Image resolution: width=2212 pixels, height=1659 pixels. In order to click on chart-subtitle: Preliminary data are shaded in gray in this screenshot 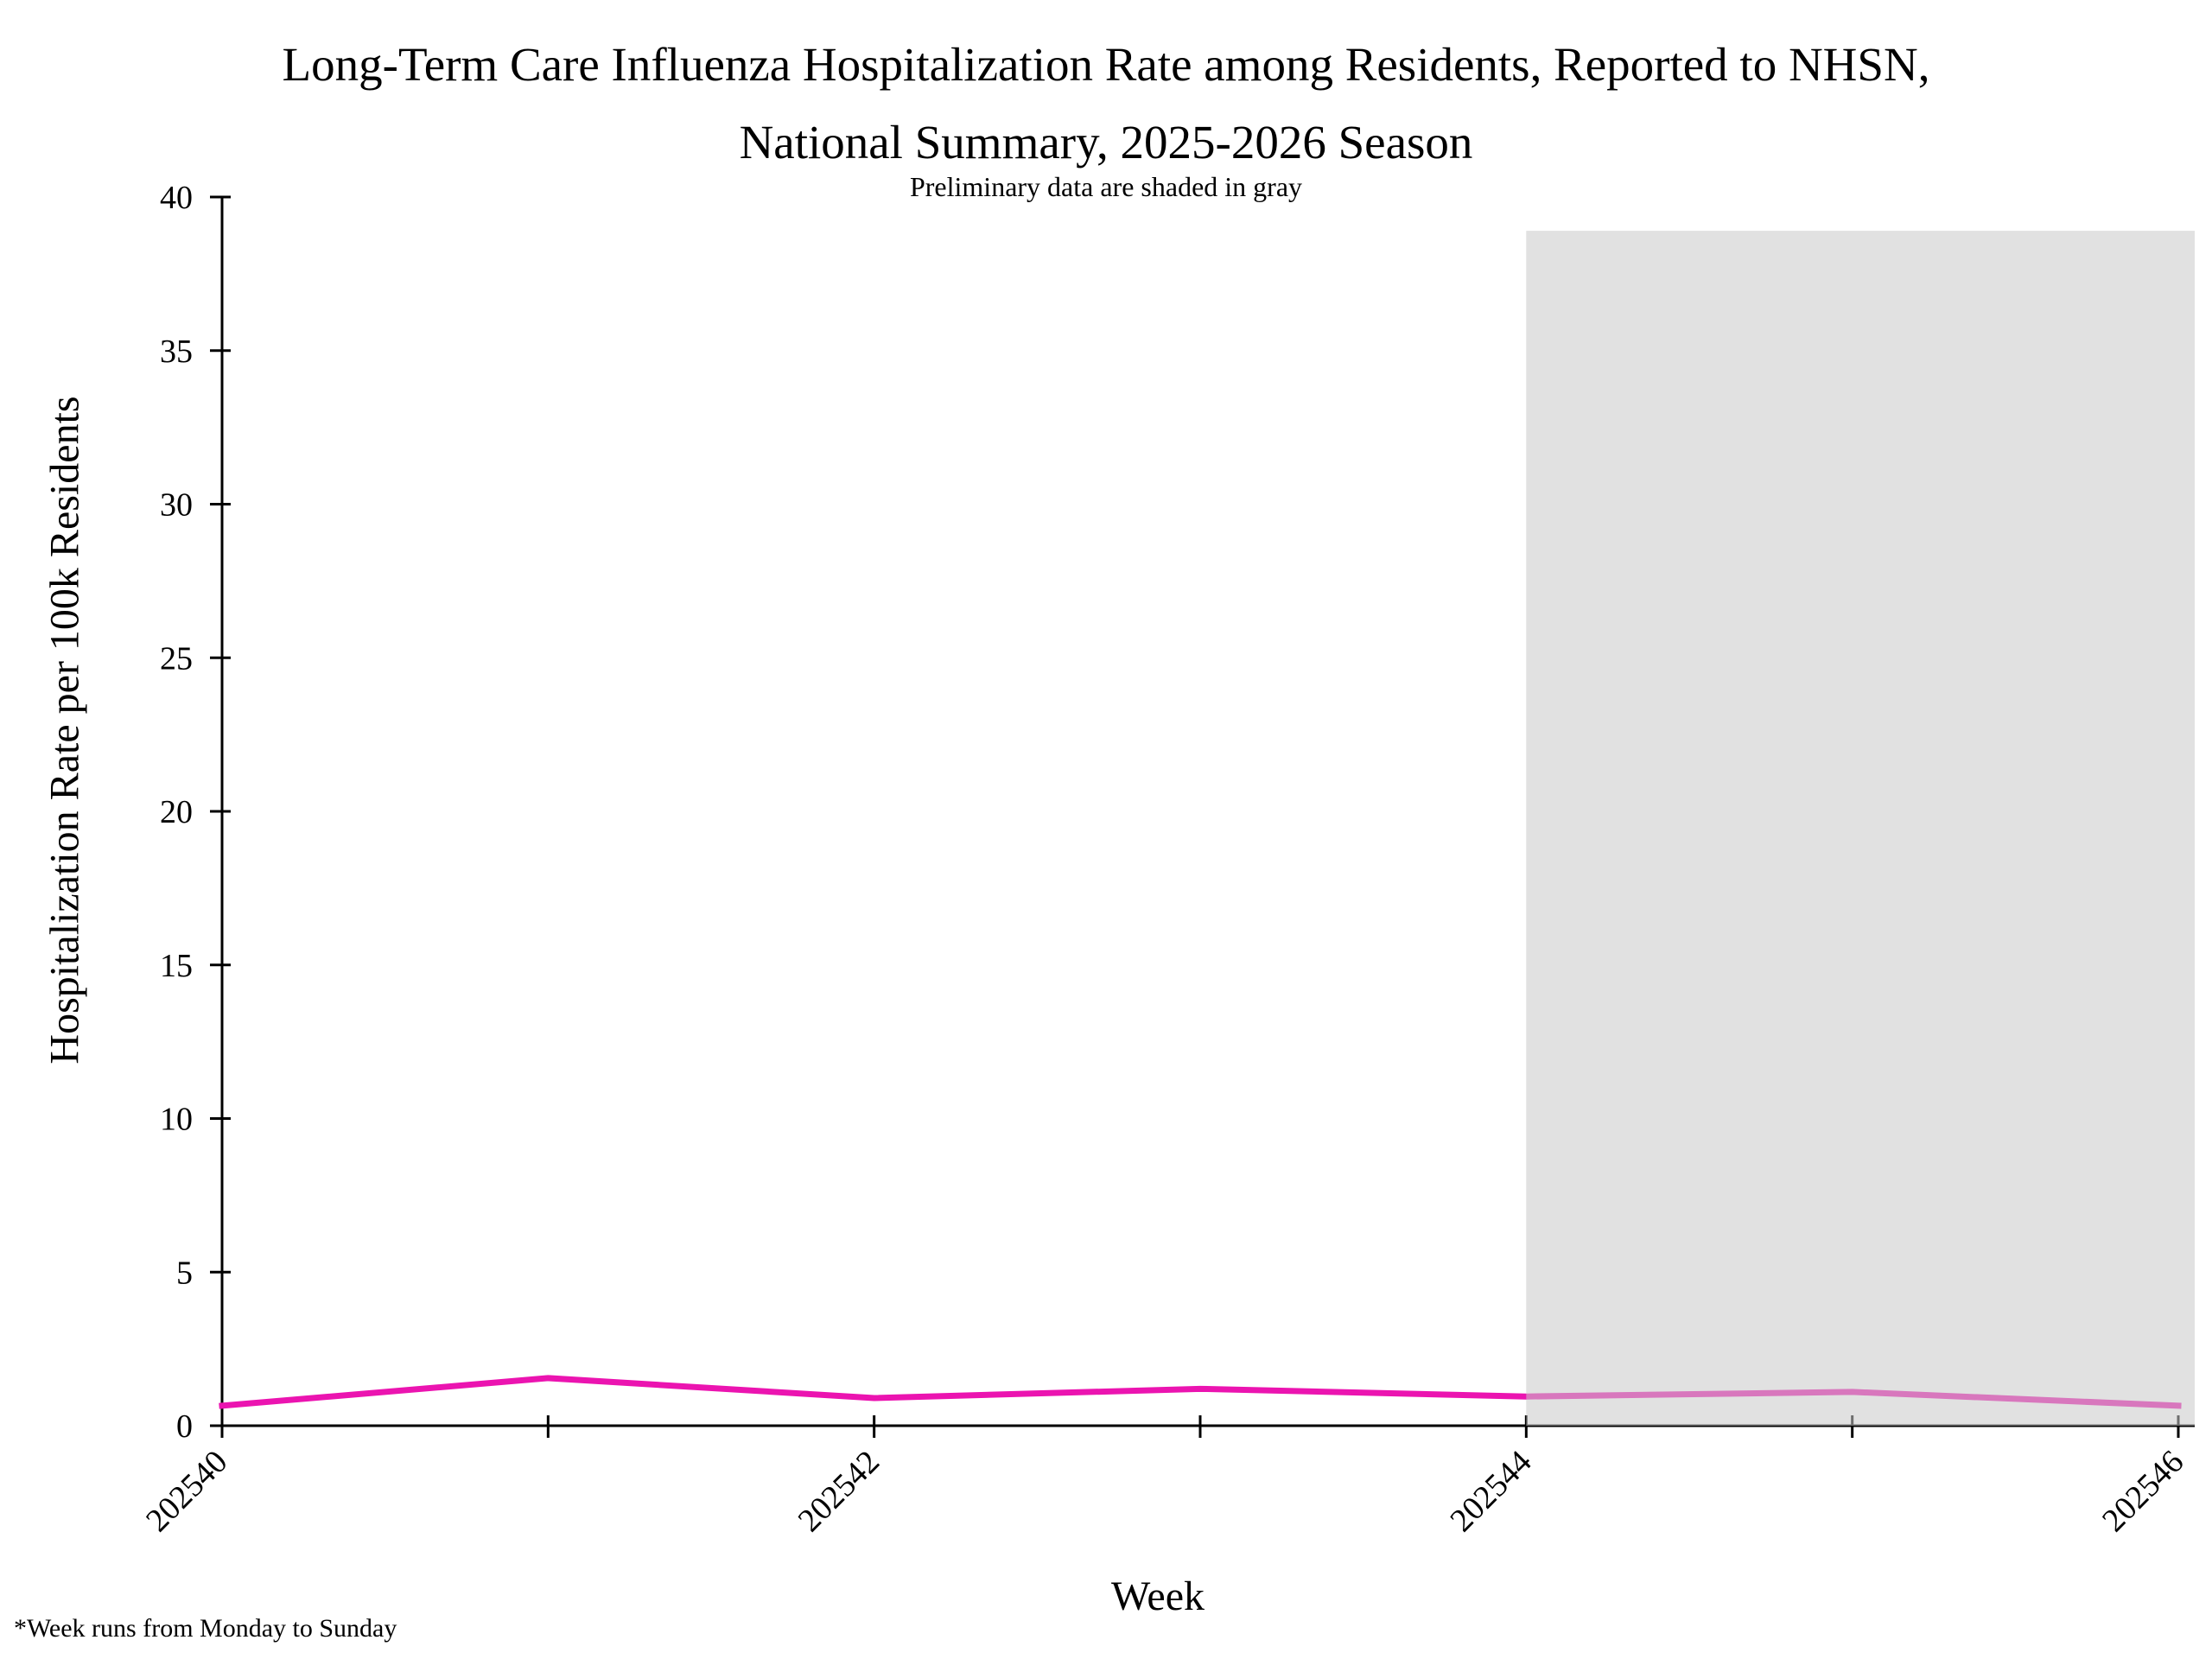, I will do `click(1106, 186)`.